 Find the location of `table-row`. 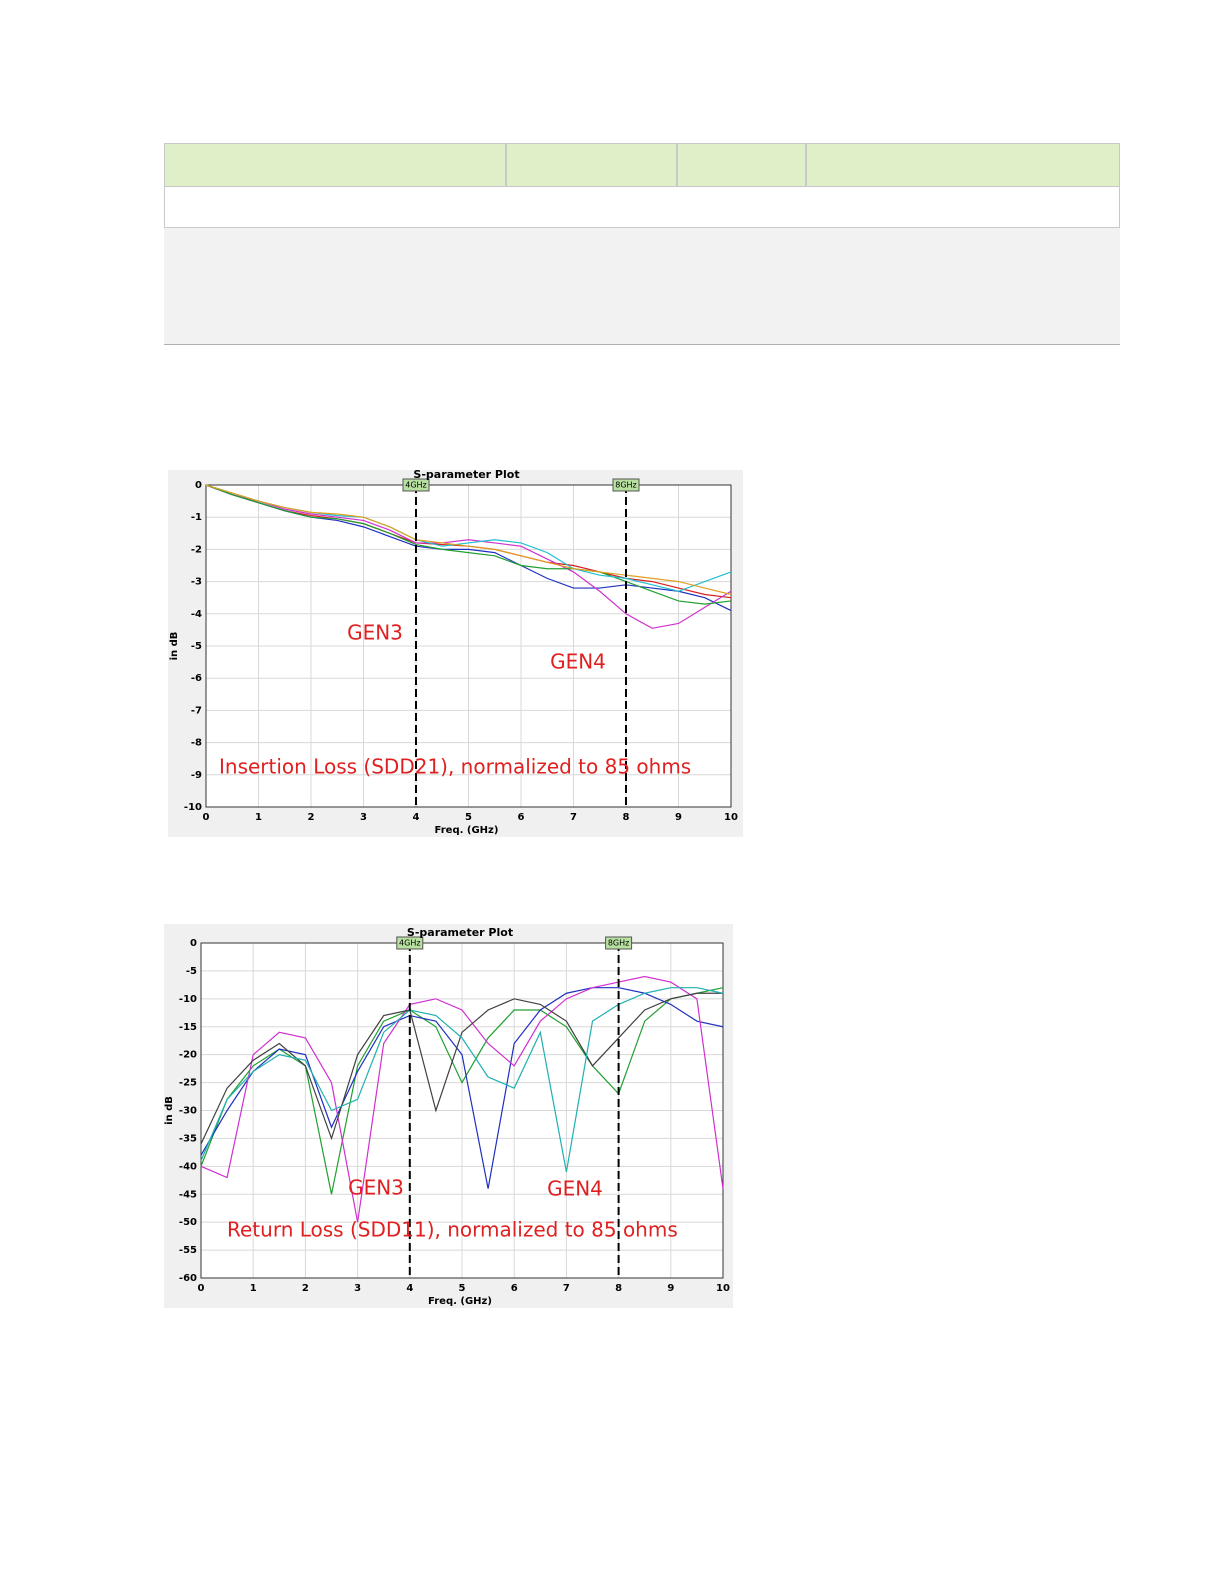

table-row is located at coordinates (642, 207).